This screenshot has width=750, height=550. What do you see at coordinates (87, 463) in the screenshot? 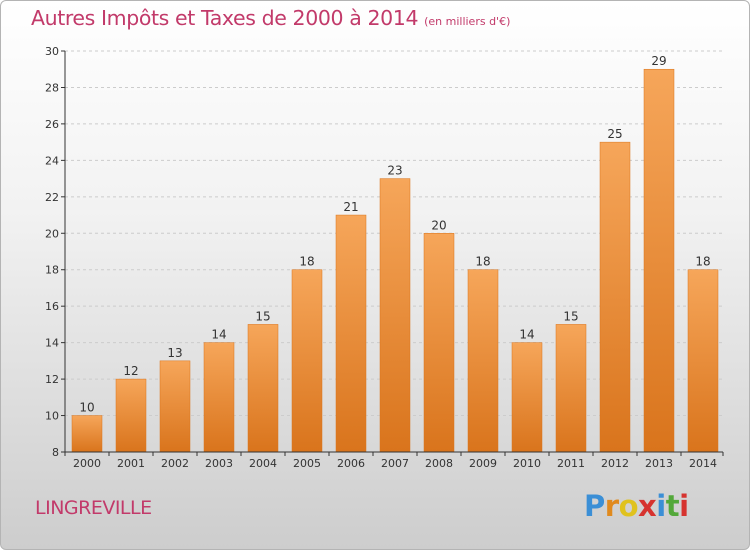
I see `x-tick-label: 2000` at bounding box center [87, 463].